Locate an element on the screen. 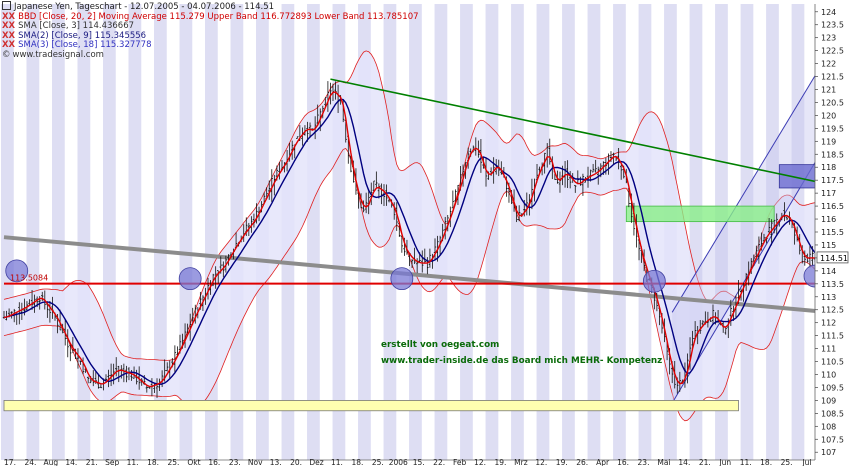  y-tick-label: 113.5 is located at coordinates (832, 284).